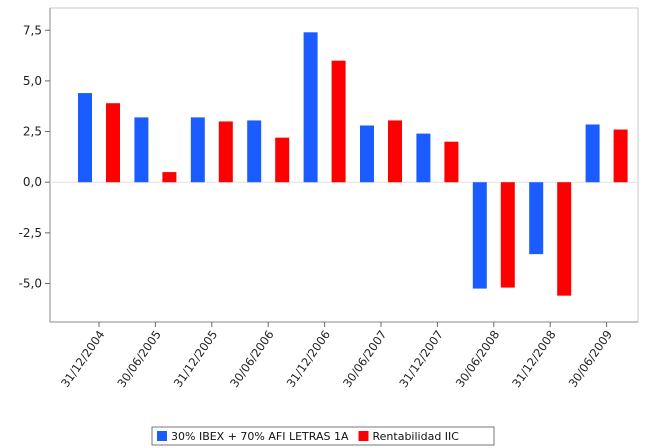 The image size is (650, 448). What do you see at coordinates (138, 359) in the screenshot?
I see `x-tick-label: 30/06/2005` at bounding box center [138, 359].